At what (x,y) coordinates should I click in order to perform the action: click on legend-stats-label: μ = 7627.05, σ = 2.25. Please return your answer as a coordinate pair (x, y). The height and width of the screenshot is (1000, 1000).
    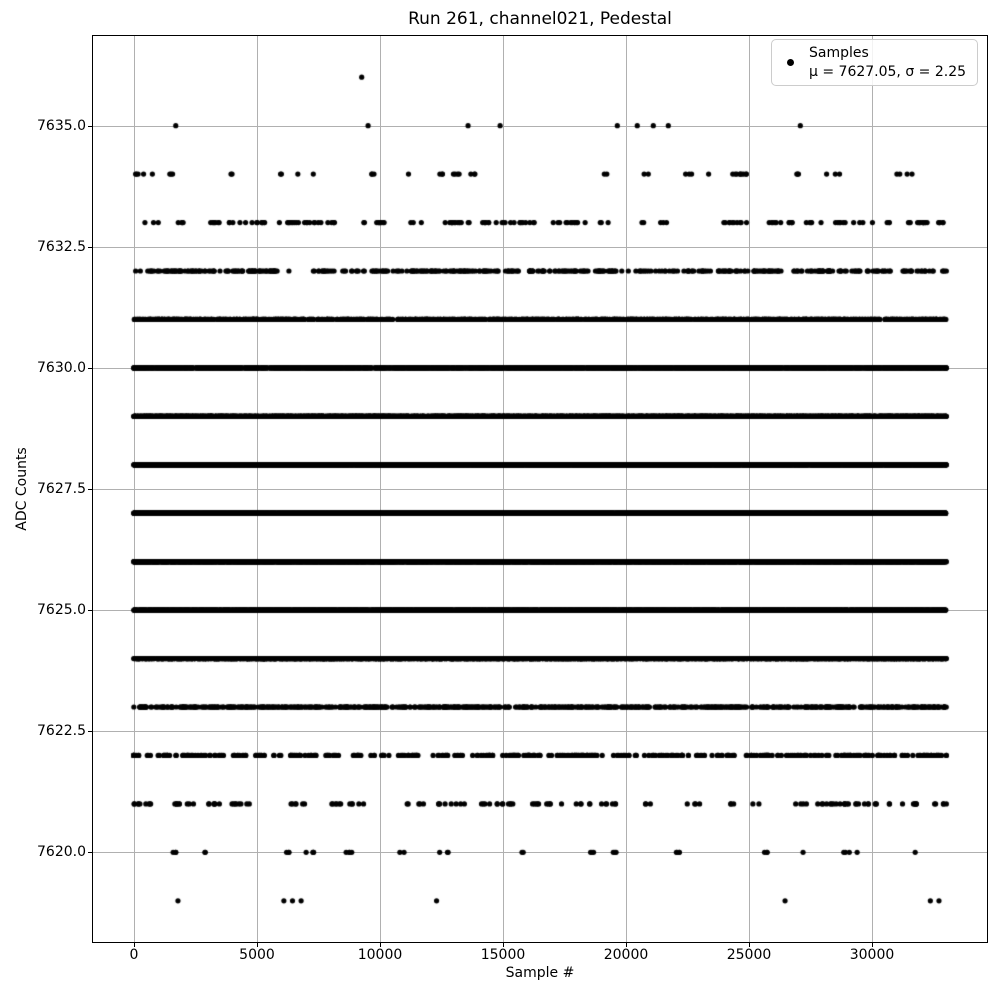
    Looking at the image, I should click on (888, 71).